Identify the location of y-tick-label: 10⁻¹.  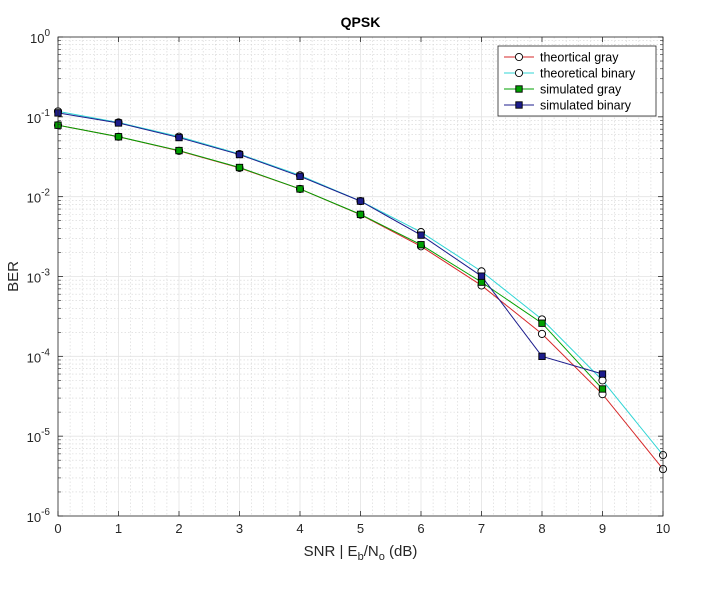
(39, 117).